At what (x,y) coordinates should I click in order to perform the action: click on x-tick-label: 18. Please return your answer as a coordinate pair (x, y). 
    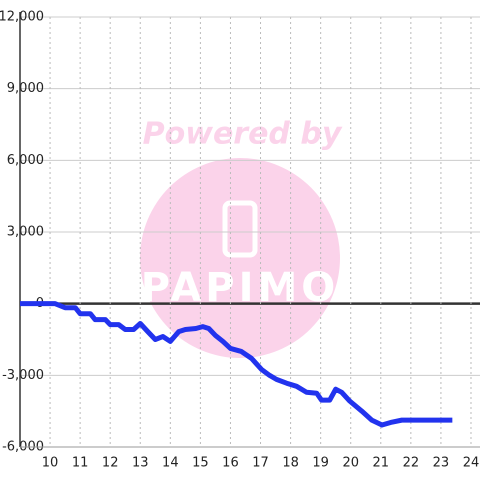
    Looking at the image, I should click on (290, 463).